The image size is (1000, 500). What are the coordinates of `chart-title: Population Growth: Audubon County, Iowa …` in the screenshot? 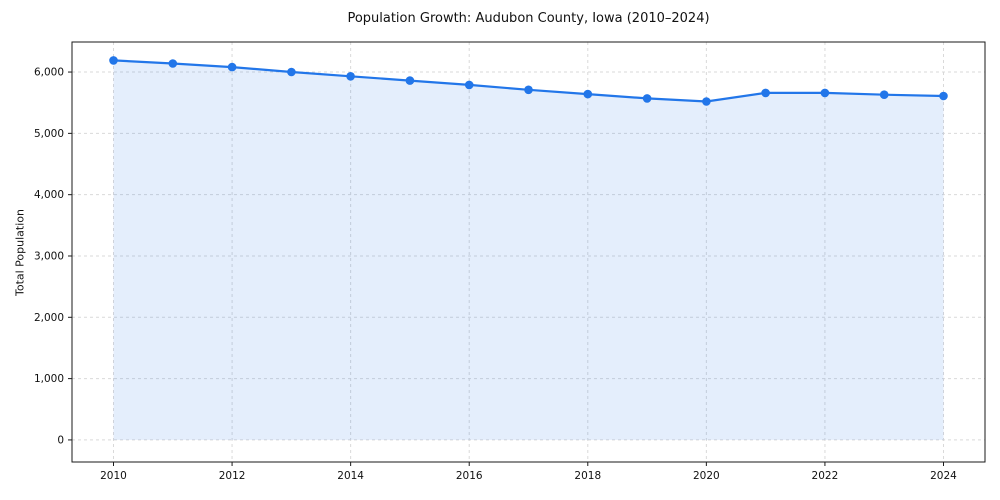 It's located at (528, 18).